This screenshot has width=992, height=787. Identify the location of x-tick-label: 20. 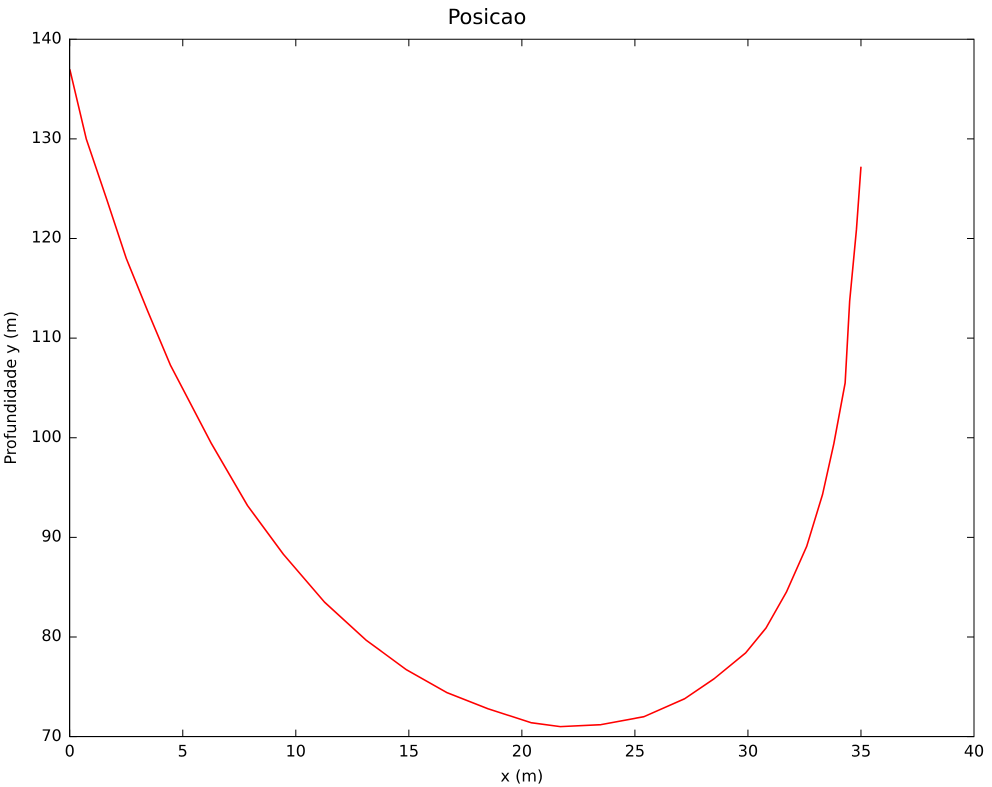
(522, 750).